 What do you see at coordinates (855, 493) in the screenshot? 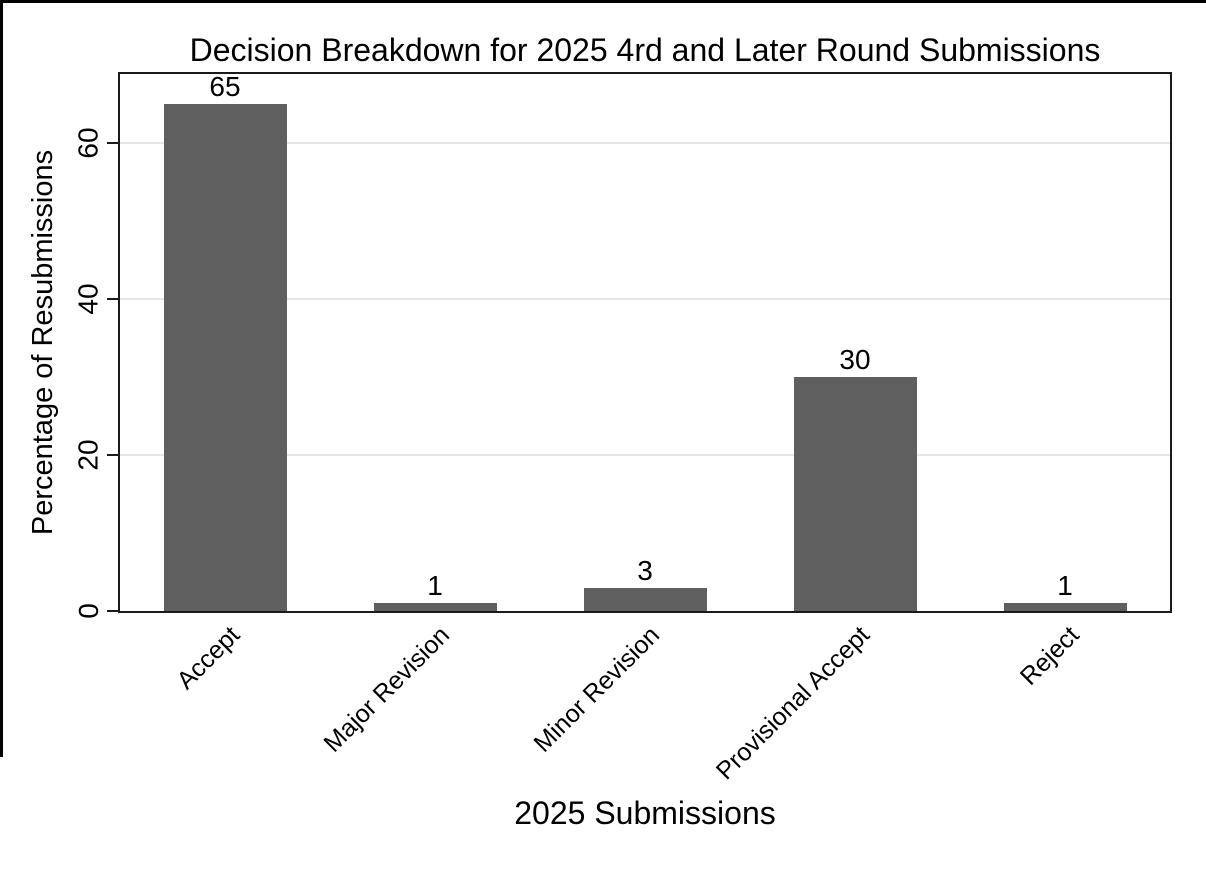
I see `bar-provisional-accept` at bounding box center [855, 493].